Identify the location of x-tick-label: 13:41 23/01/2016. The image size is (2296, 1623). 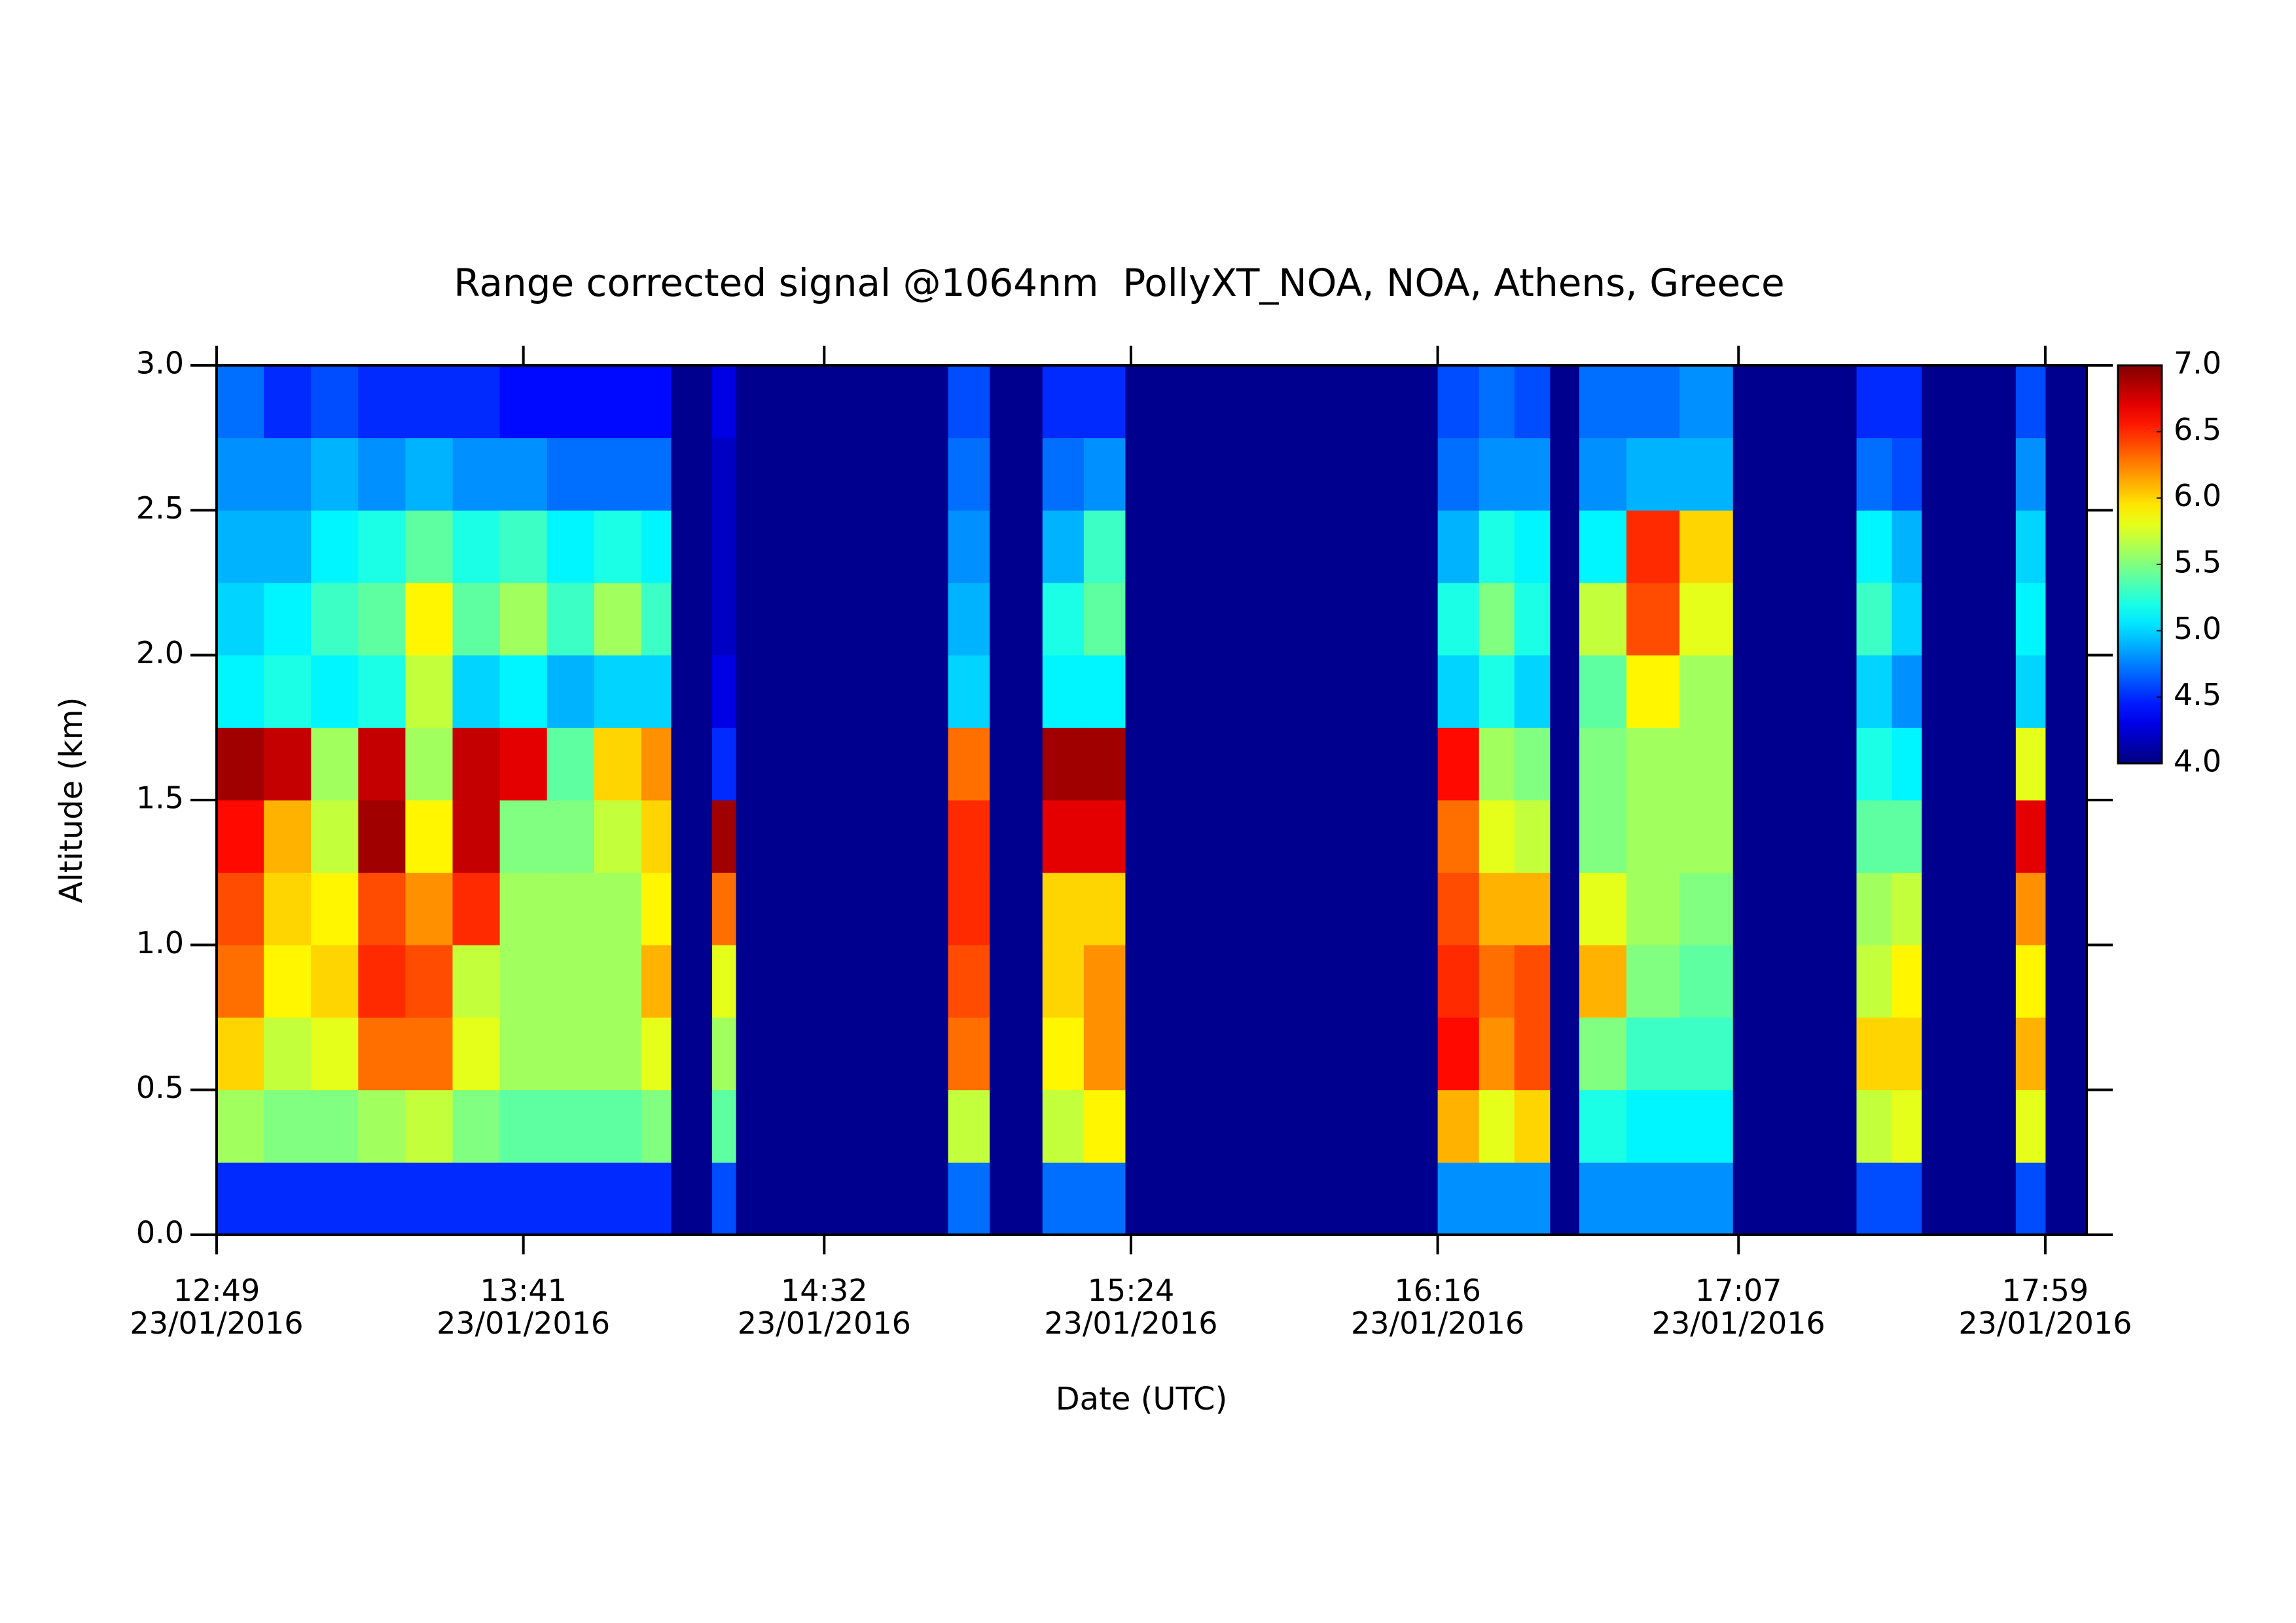
(524, 1307).